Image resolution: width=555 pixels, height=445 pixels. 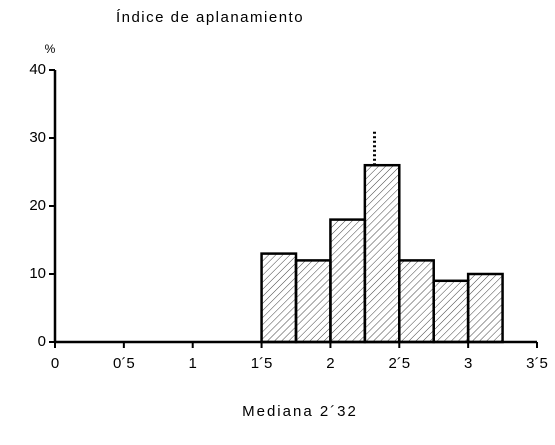 What do you see at coordinates (399, 363) in the screenshot?
I see `x-tick-label: 2´5` at bounding box center [399, 363].